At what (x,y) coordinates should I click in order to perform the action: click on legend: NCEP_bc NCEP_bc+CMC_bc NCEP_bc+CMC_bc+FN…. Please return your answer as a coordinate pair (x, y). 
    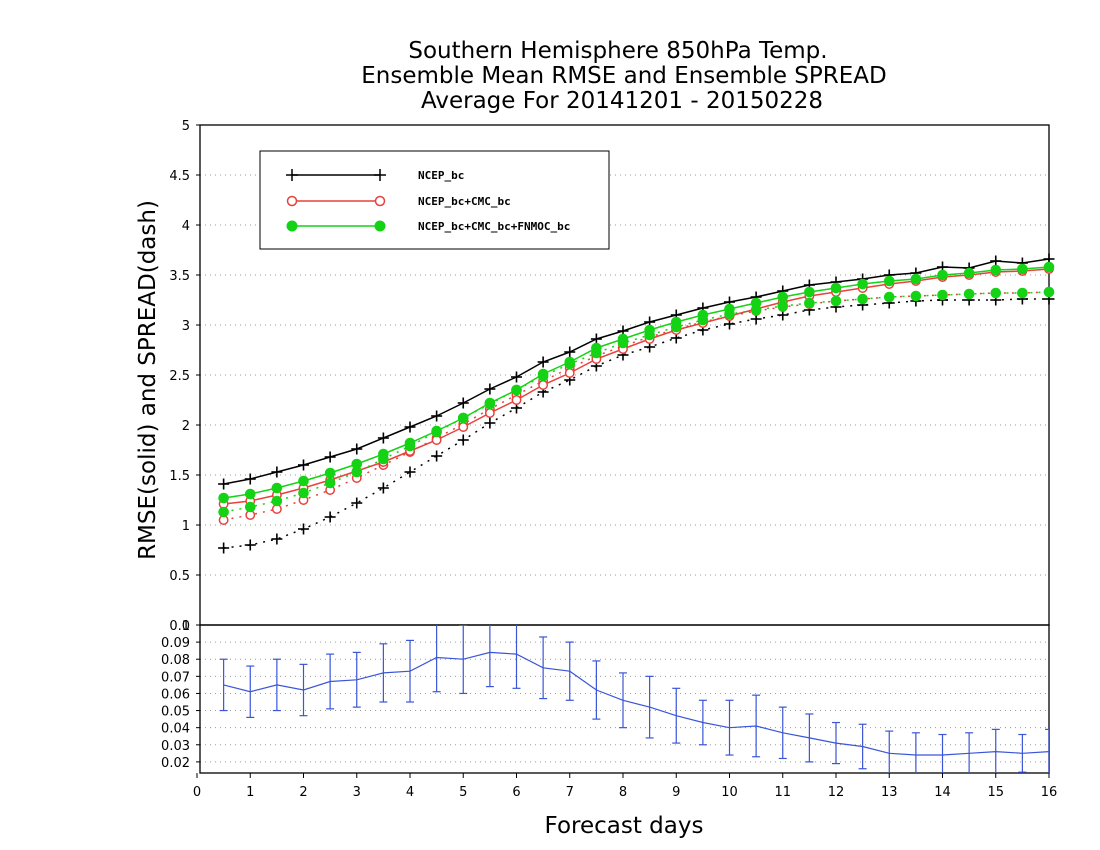
    Looking at the image, I should click on (434, 200).